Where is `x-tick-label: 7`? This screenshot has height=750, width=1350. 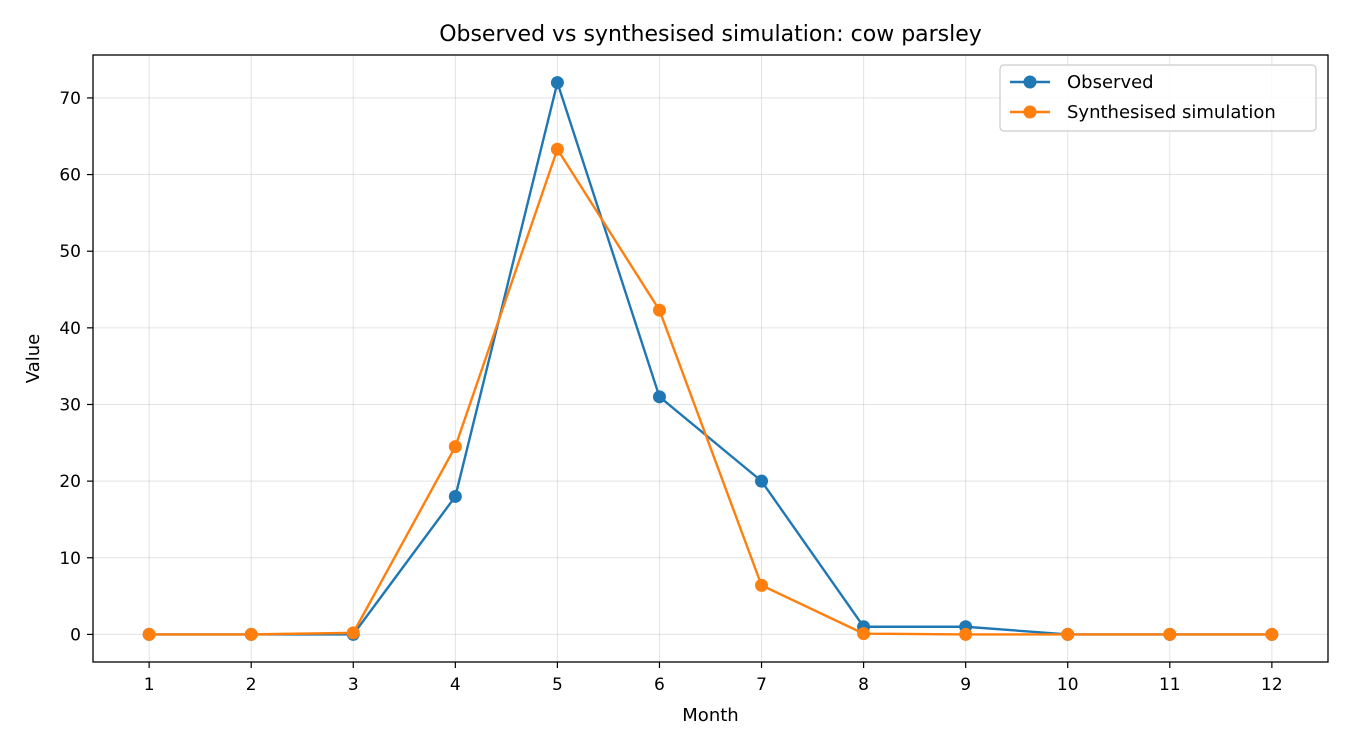
x-tick-label: 7 is located at coordinates (761, 685).